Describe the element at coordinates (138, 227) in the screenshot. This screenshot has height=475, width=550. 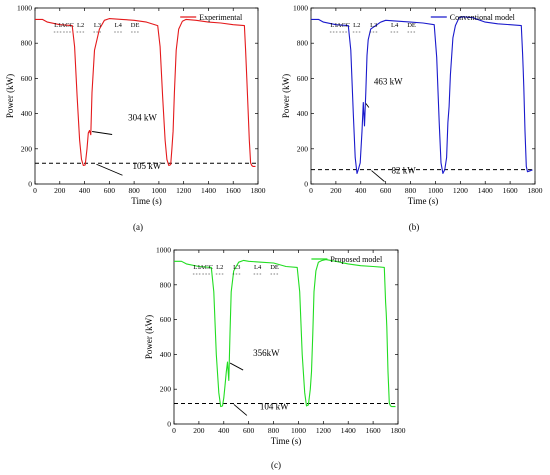
I see `panel-label: (a)` at that location.